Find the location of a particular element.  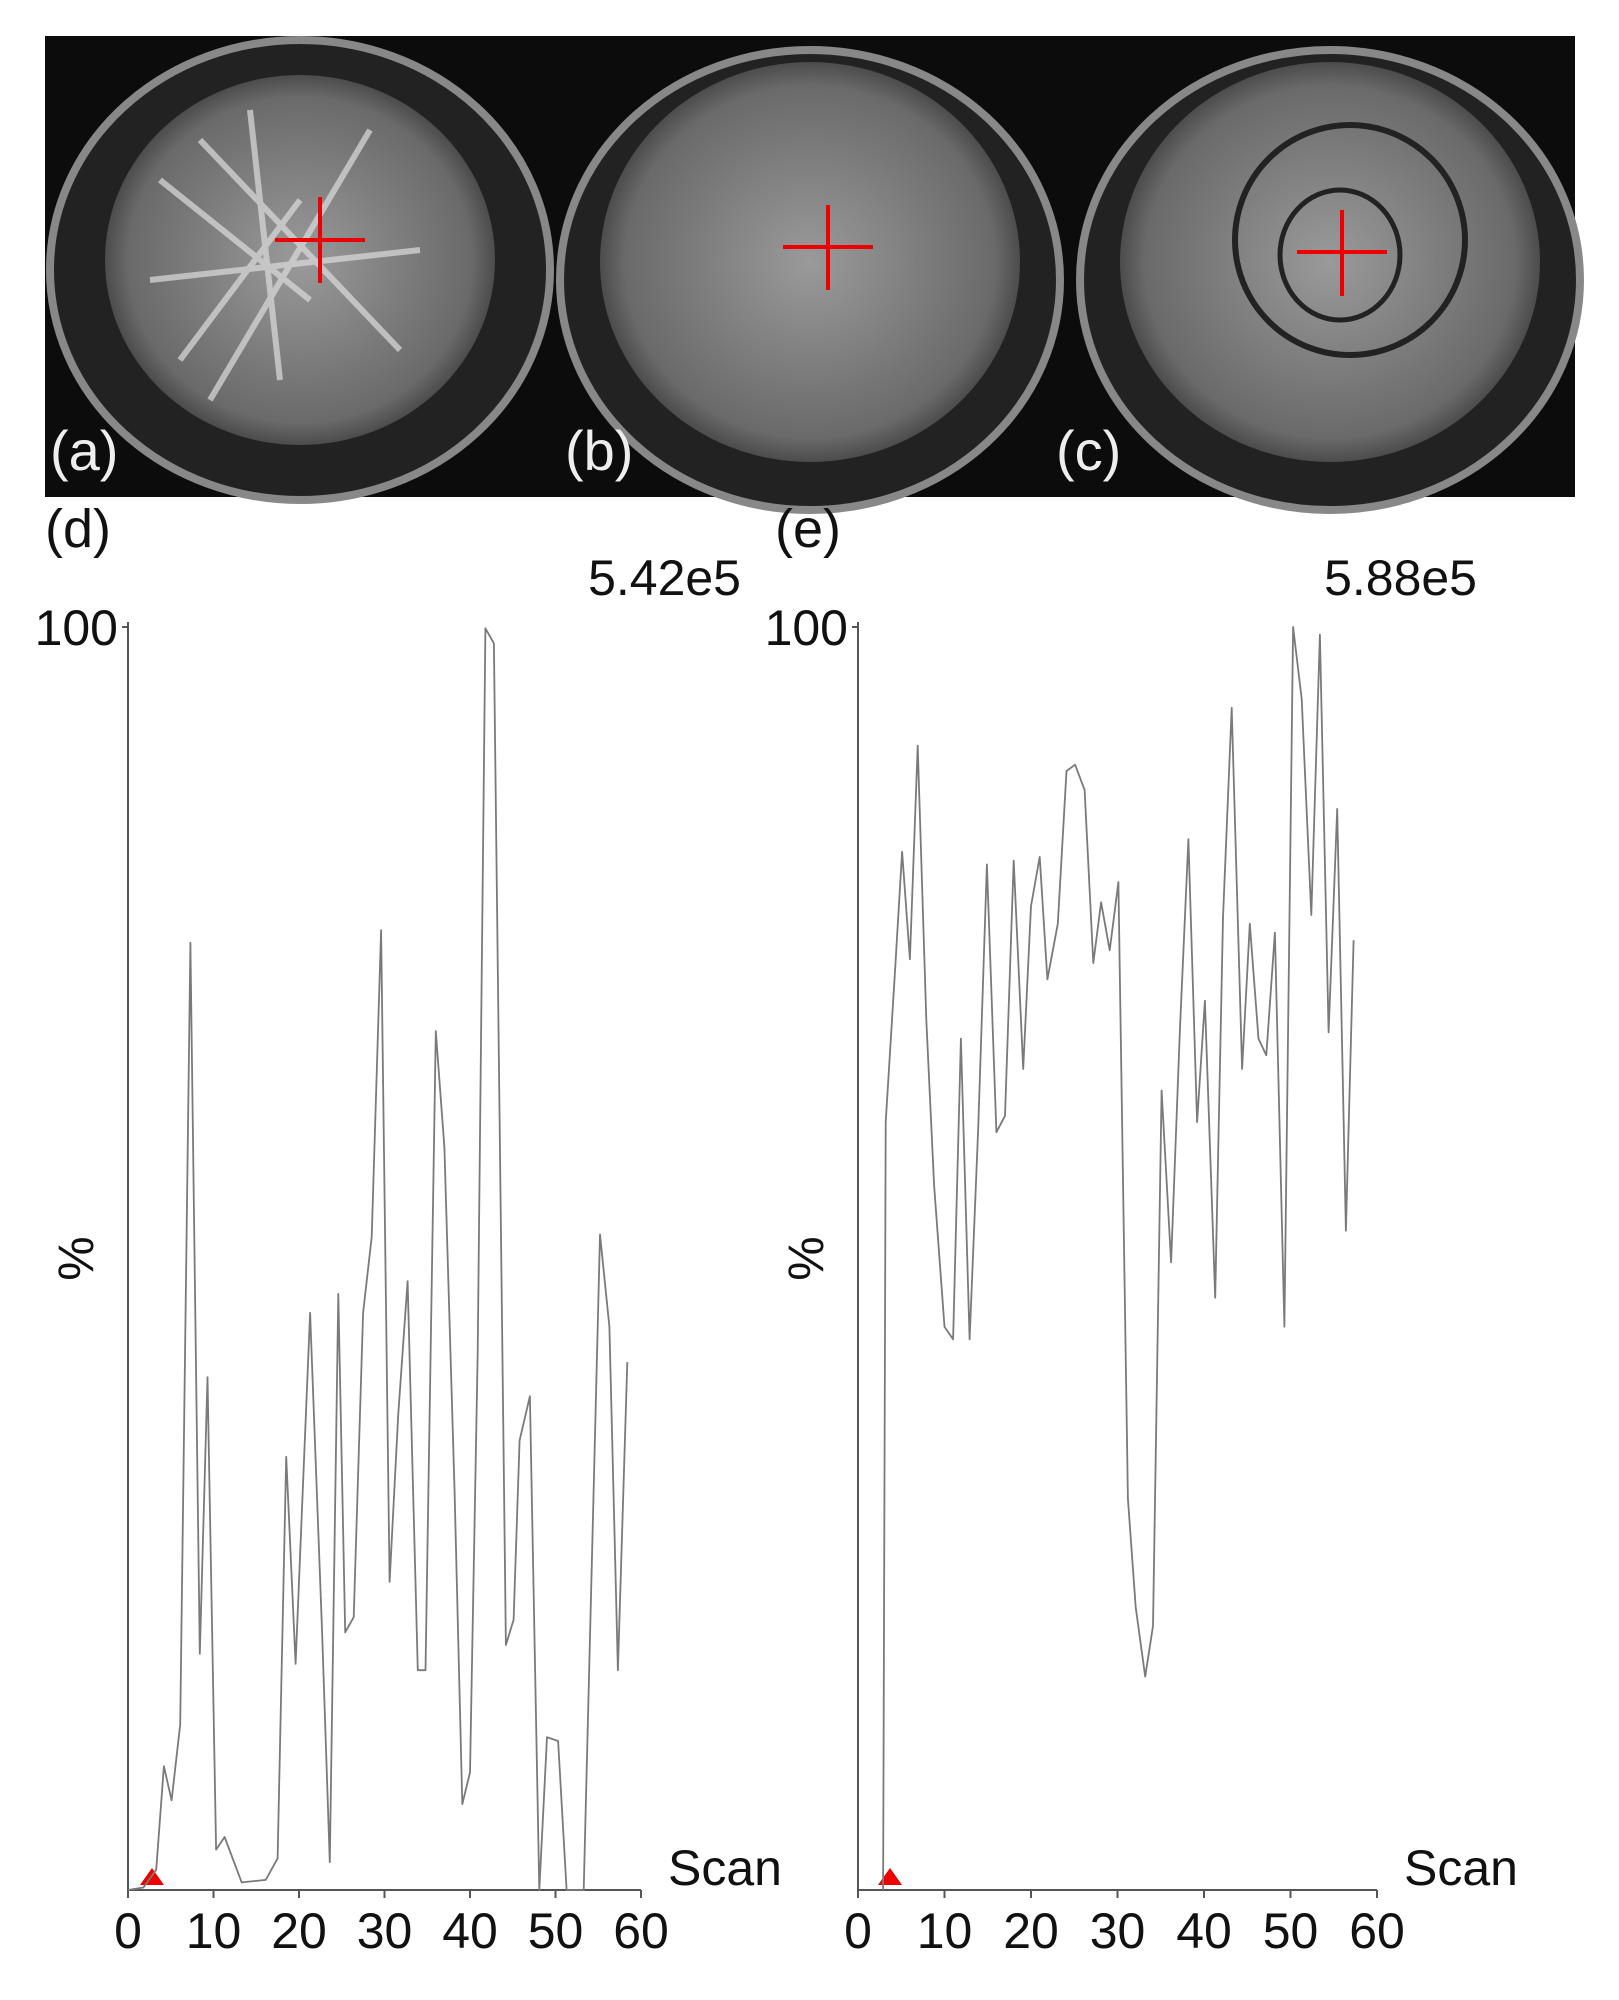

photo-label: (a) is located at coordinates (84, 450).